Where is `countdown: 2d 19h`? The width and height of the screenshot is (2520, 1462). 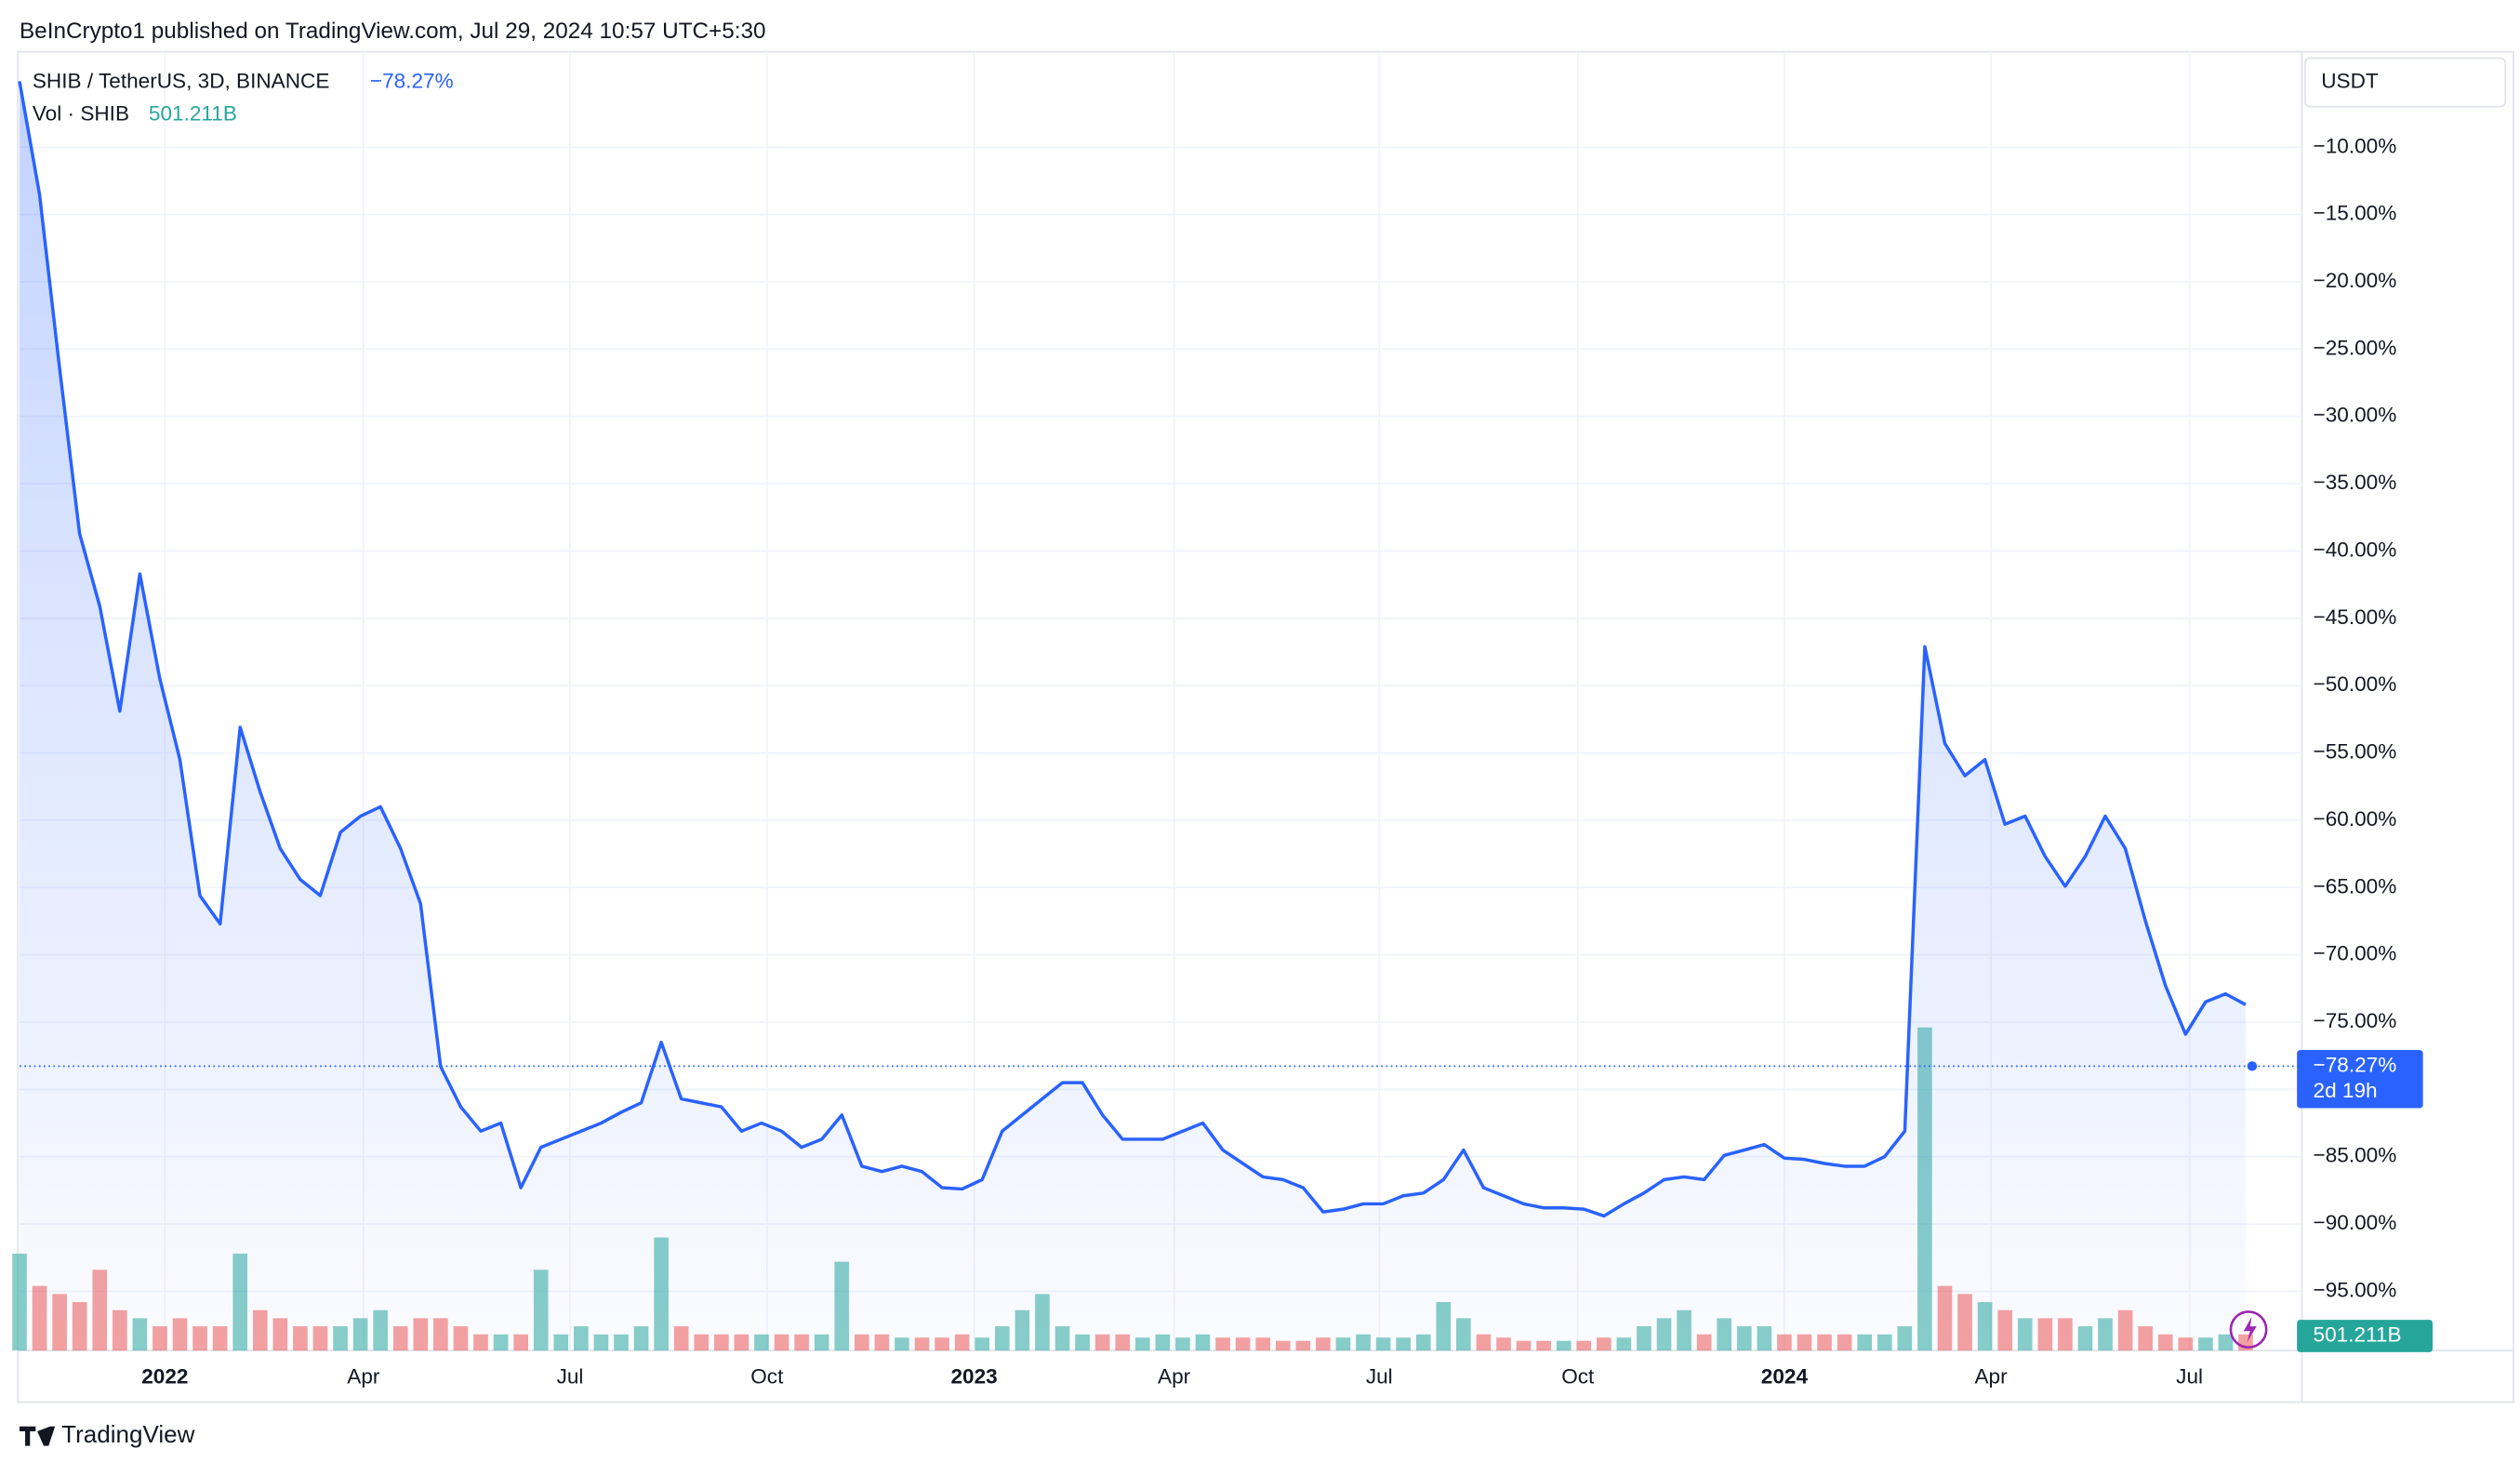 countdown: 2d 19h is located at coordinates (2346, 1090).